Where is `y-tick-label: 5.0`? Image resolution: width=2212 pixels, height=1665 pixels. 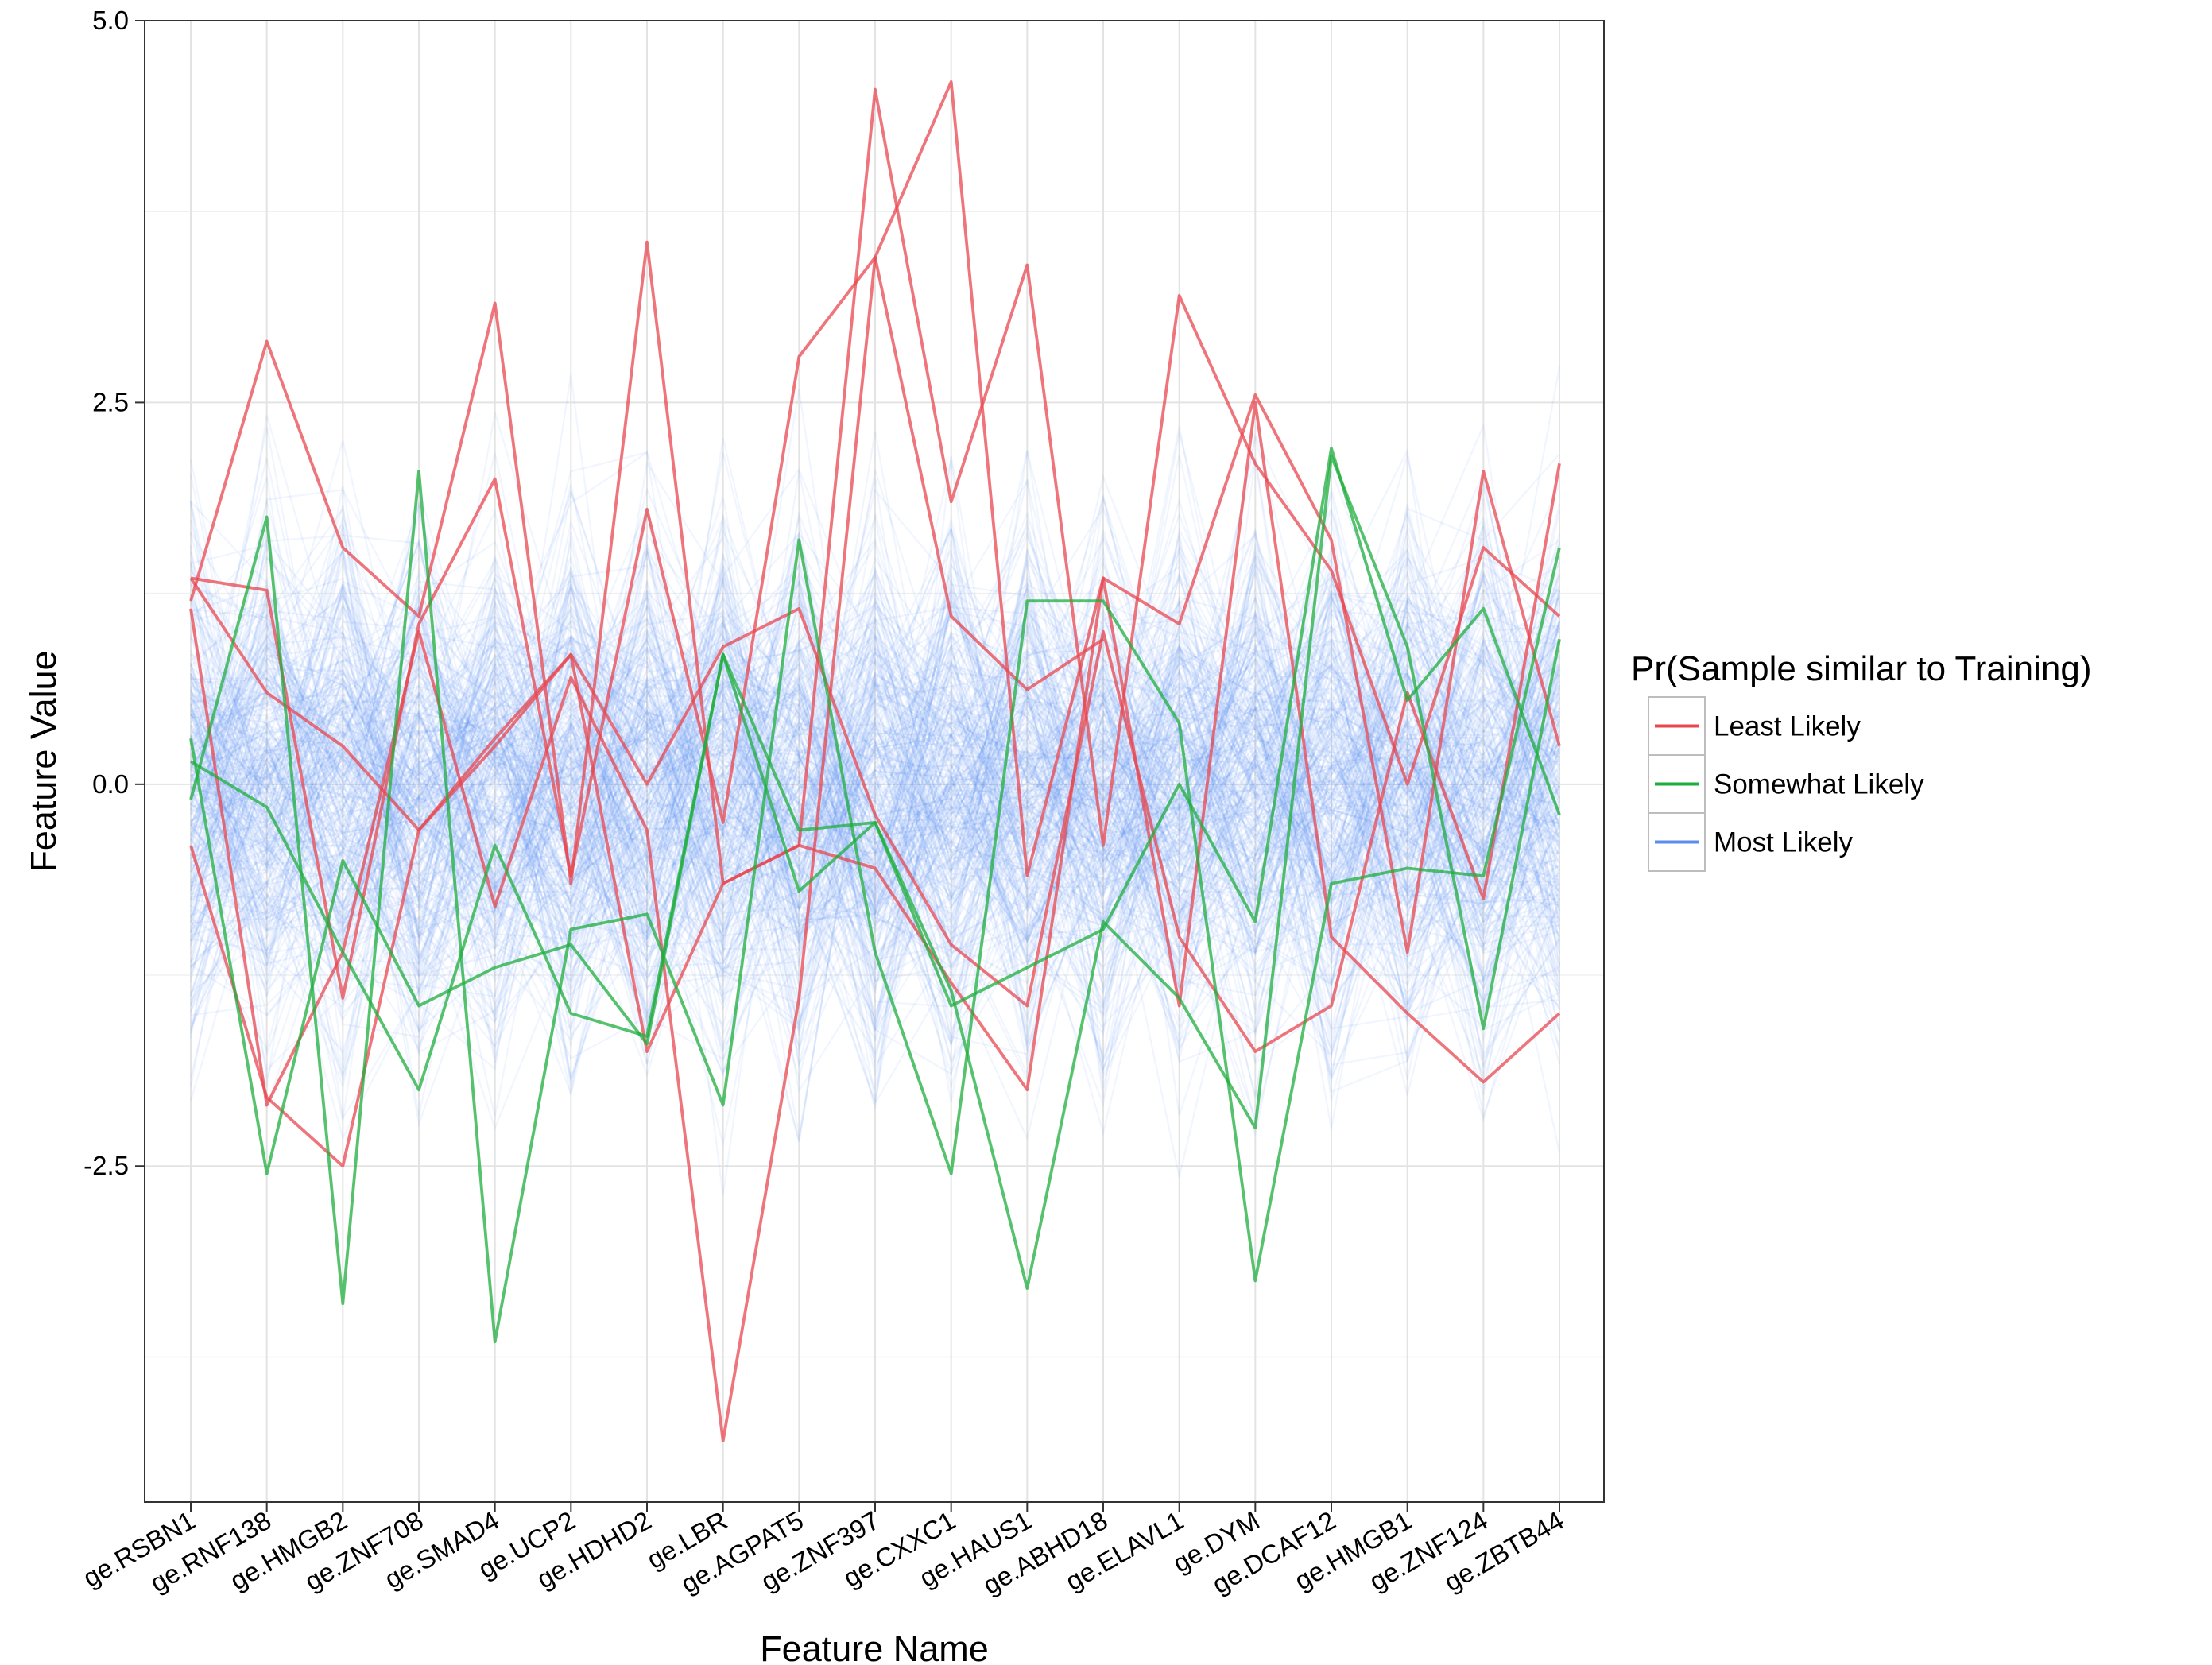
y-tick-label: 5.0 is located at coordinates (111, 20).